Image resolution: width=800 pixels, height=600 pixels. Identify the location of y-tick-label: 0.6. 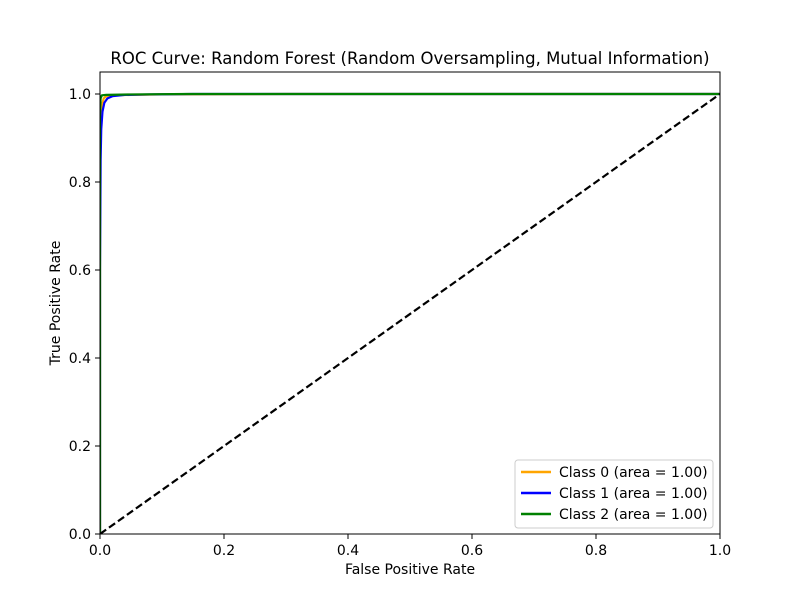
(80, 271).